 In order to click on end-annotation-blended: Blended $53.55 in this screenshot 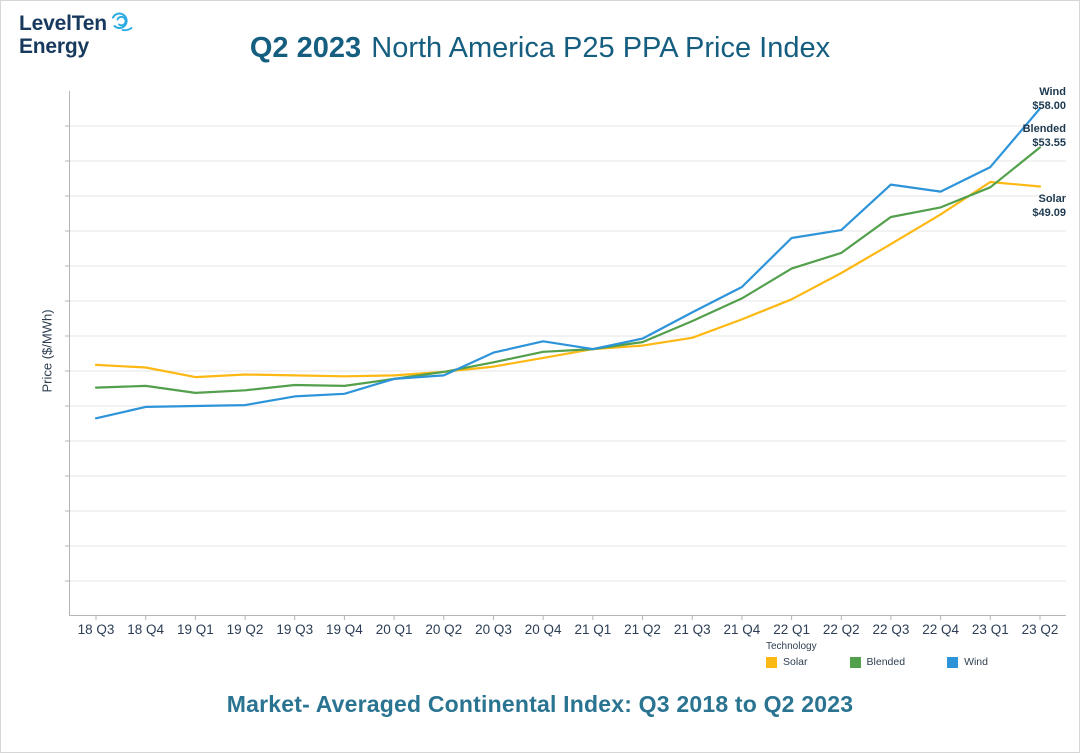, I will do `click(1044, 136)`.